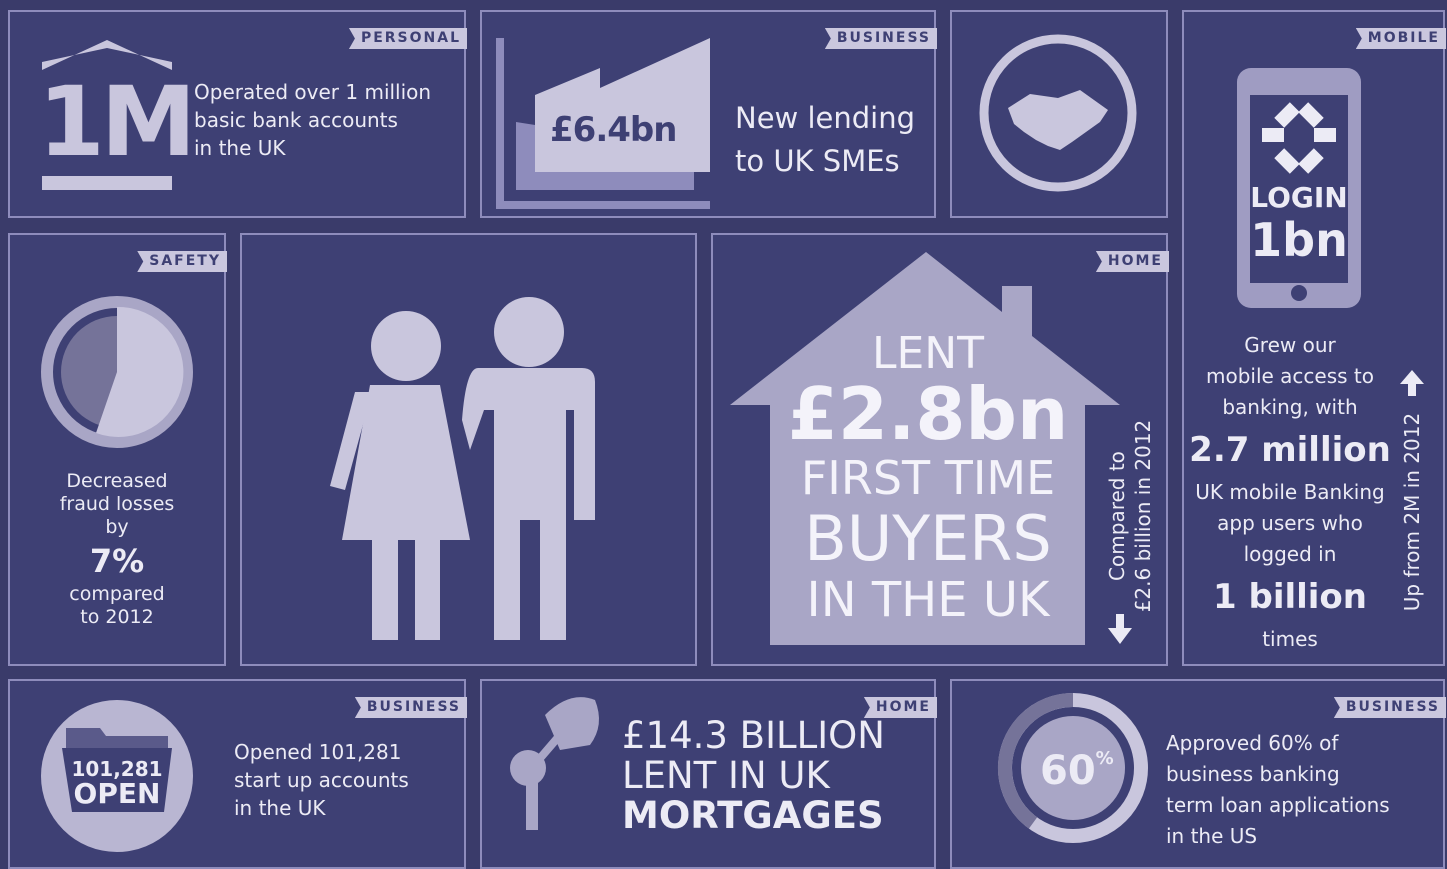 The image size is (1447, 869). Describe the element at coordinates (825, 118) in the screenshot. I see `text-line: New lending` at that location.